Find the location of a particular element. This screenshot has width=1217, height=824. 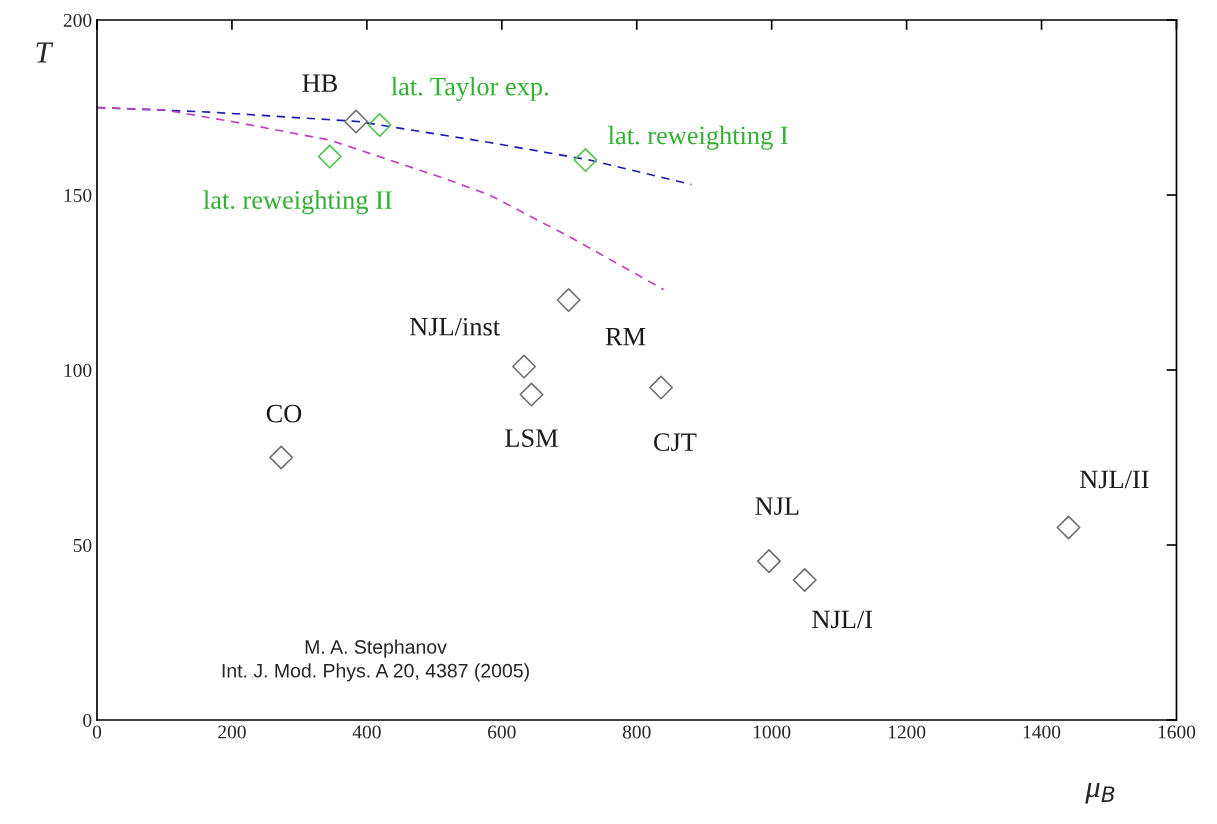

annotation: NJL is located at coordinates (777, 506).